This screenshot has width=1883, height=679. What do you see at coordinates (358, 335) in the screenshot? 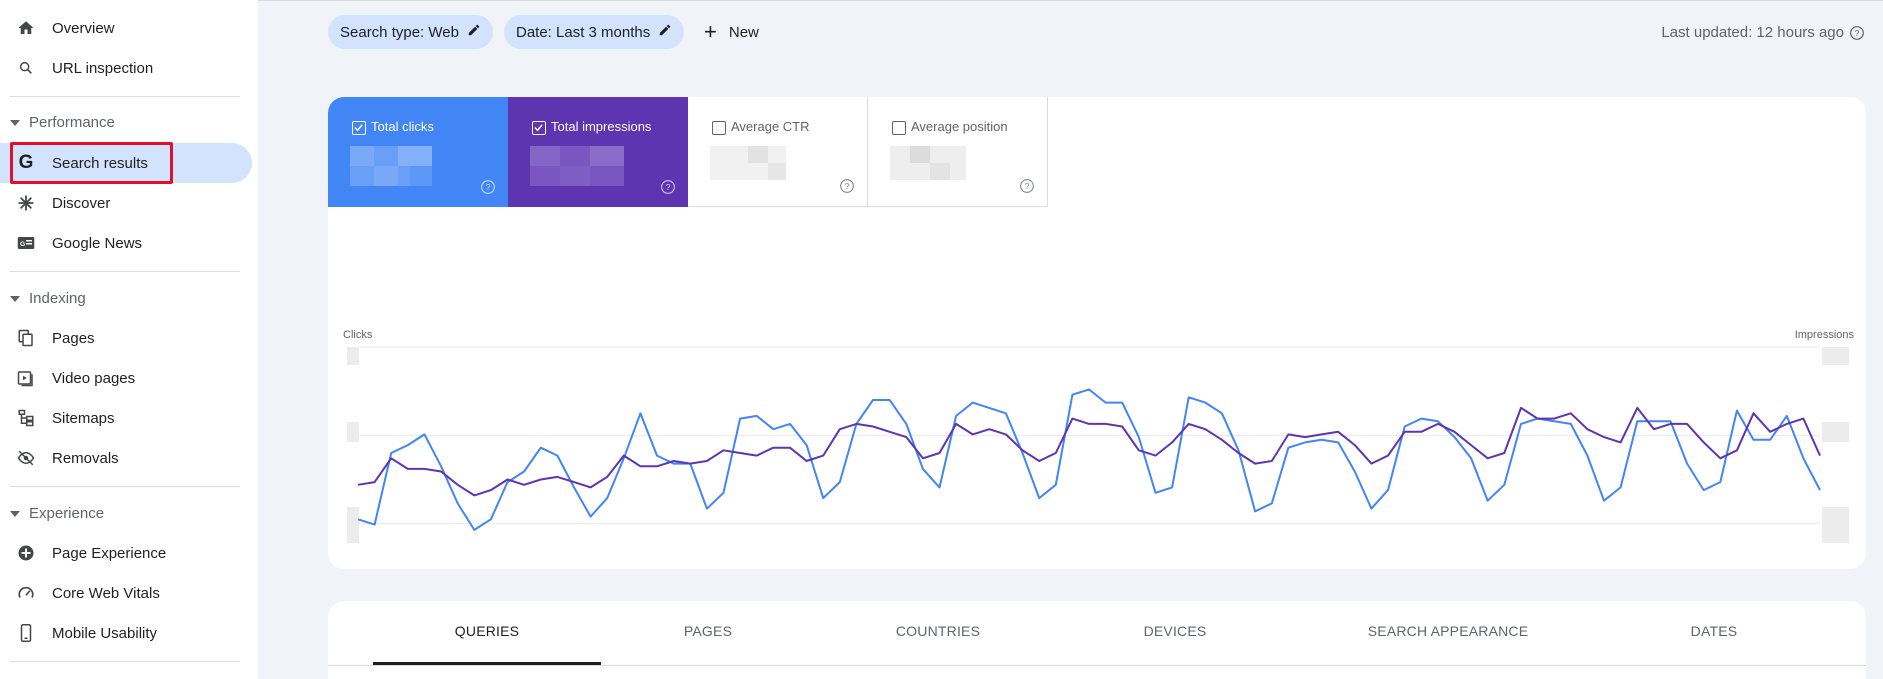
I see `left-axis-label: Clicks` at bounding box center [358, 335].